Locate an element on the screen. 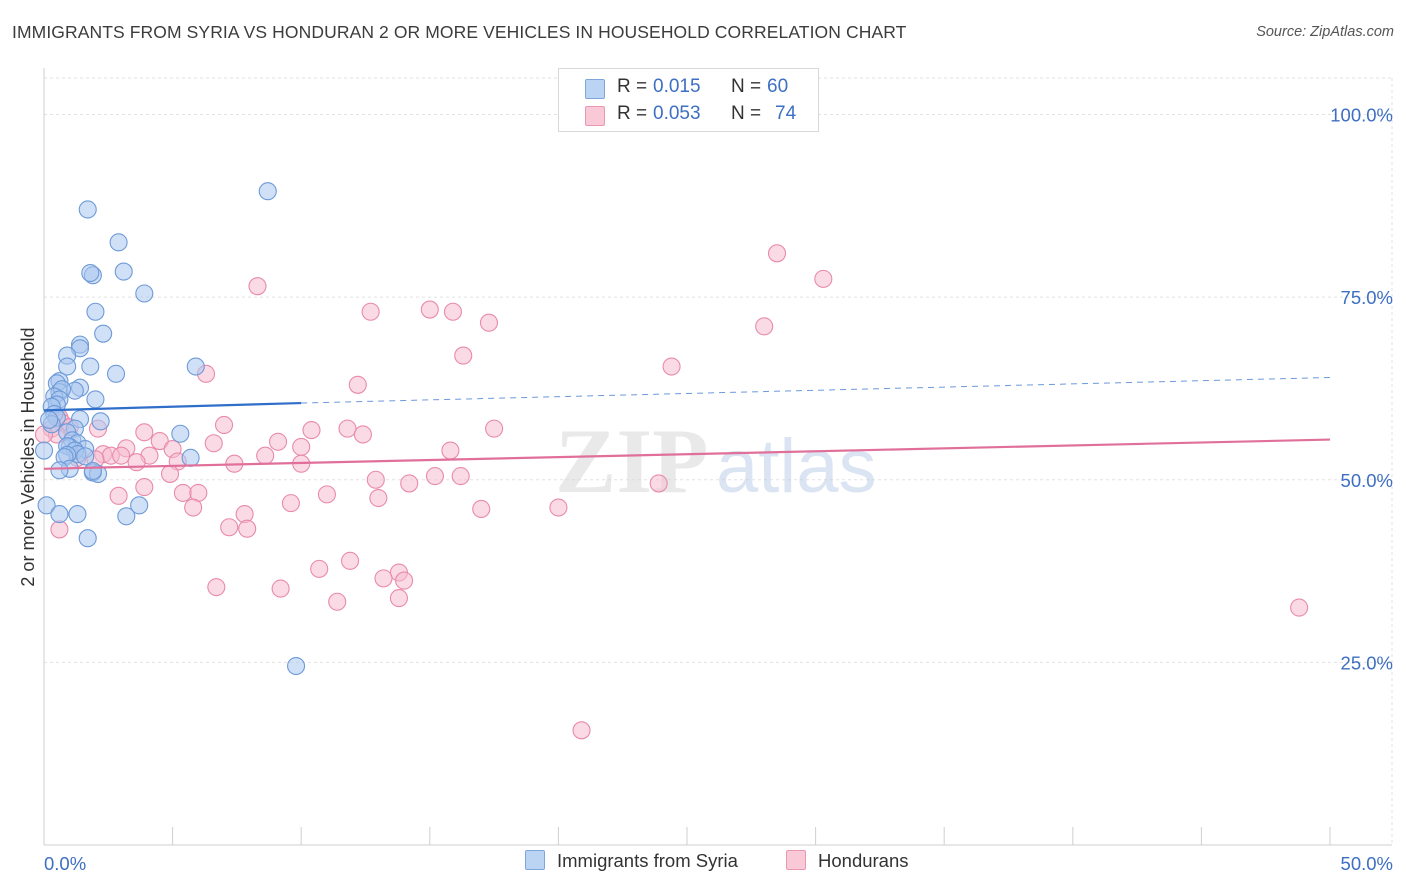 This screenshot has height=892, width=1406. y-axis-label: 2 or more Vehicles in Household is located at coordinates (28, 456).